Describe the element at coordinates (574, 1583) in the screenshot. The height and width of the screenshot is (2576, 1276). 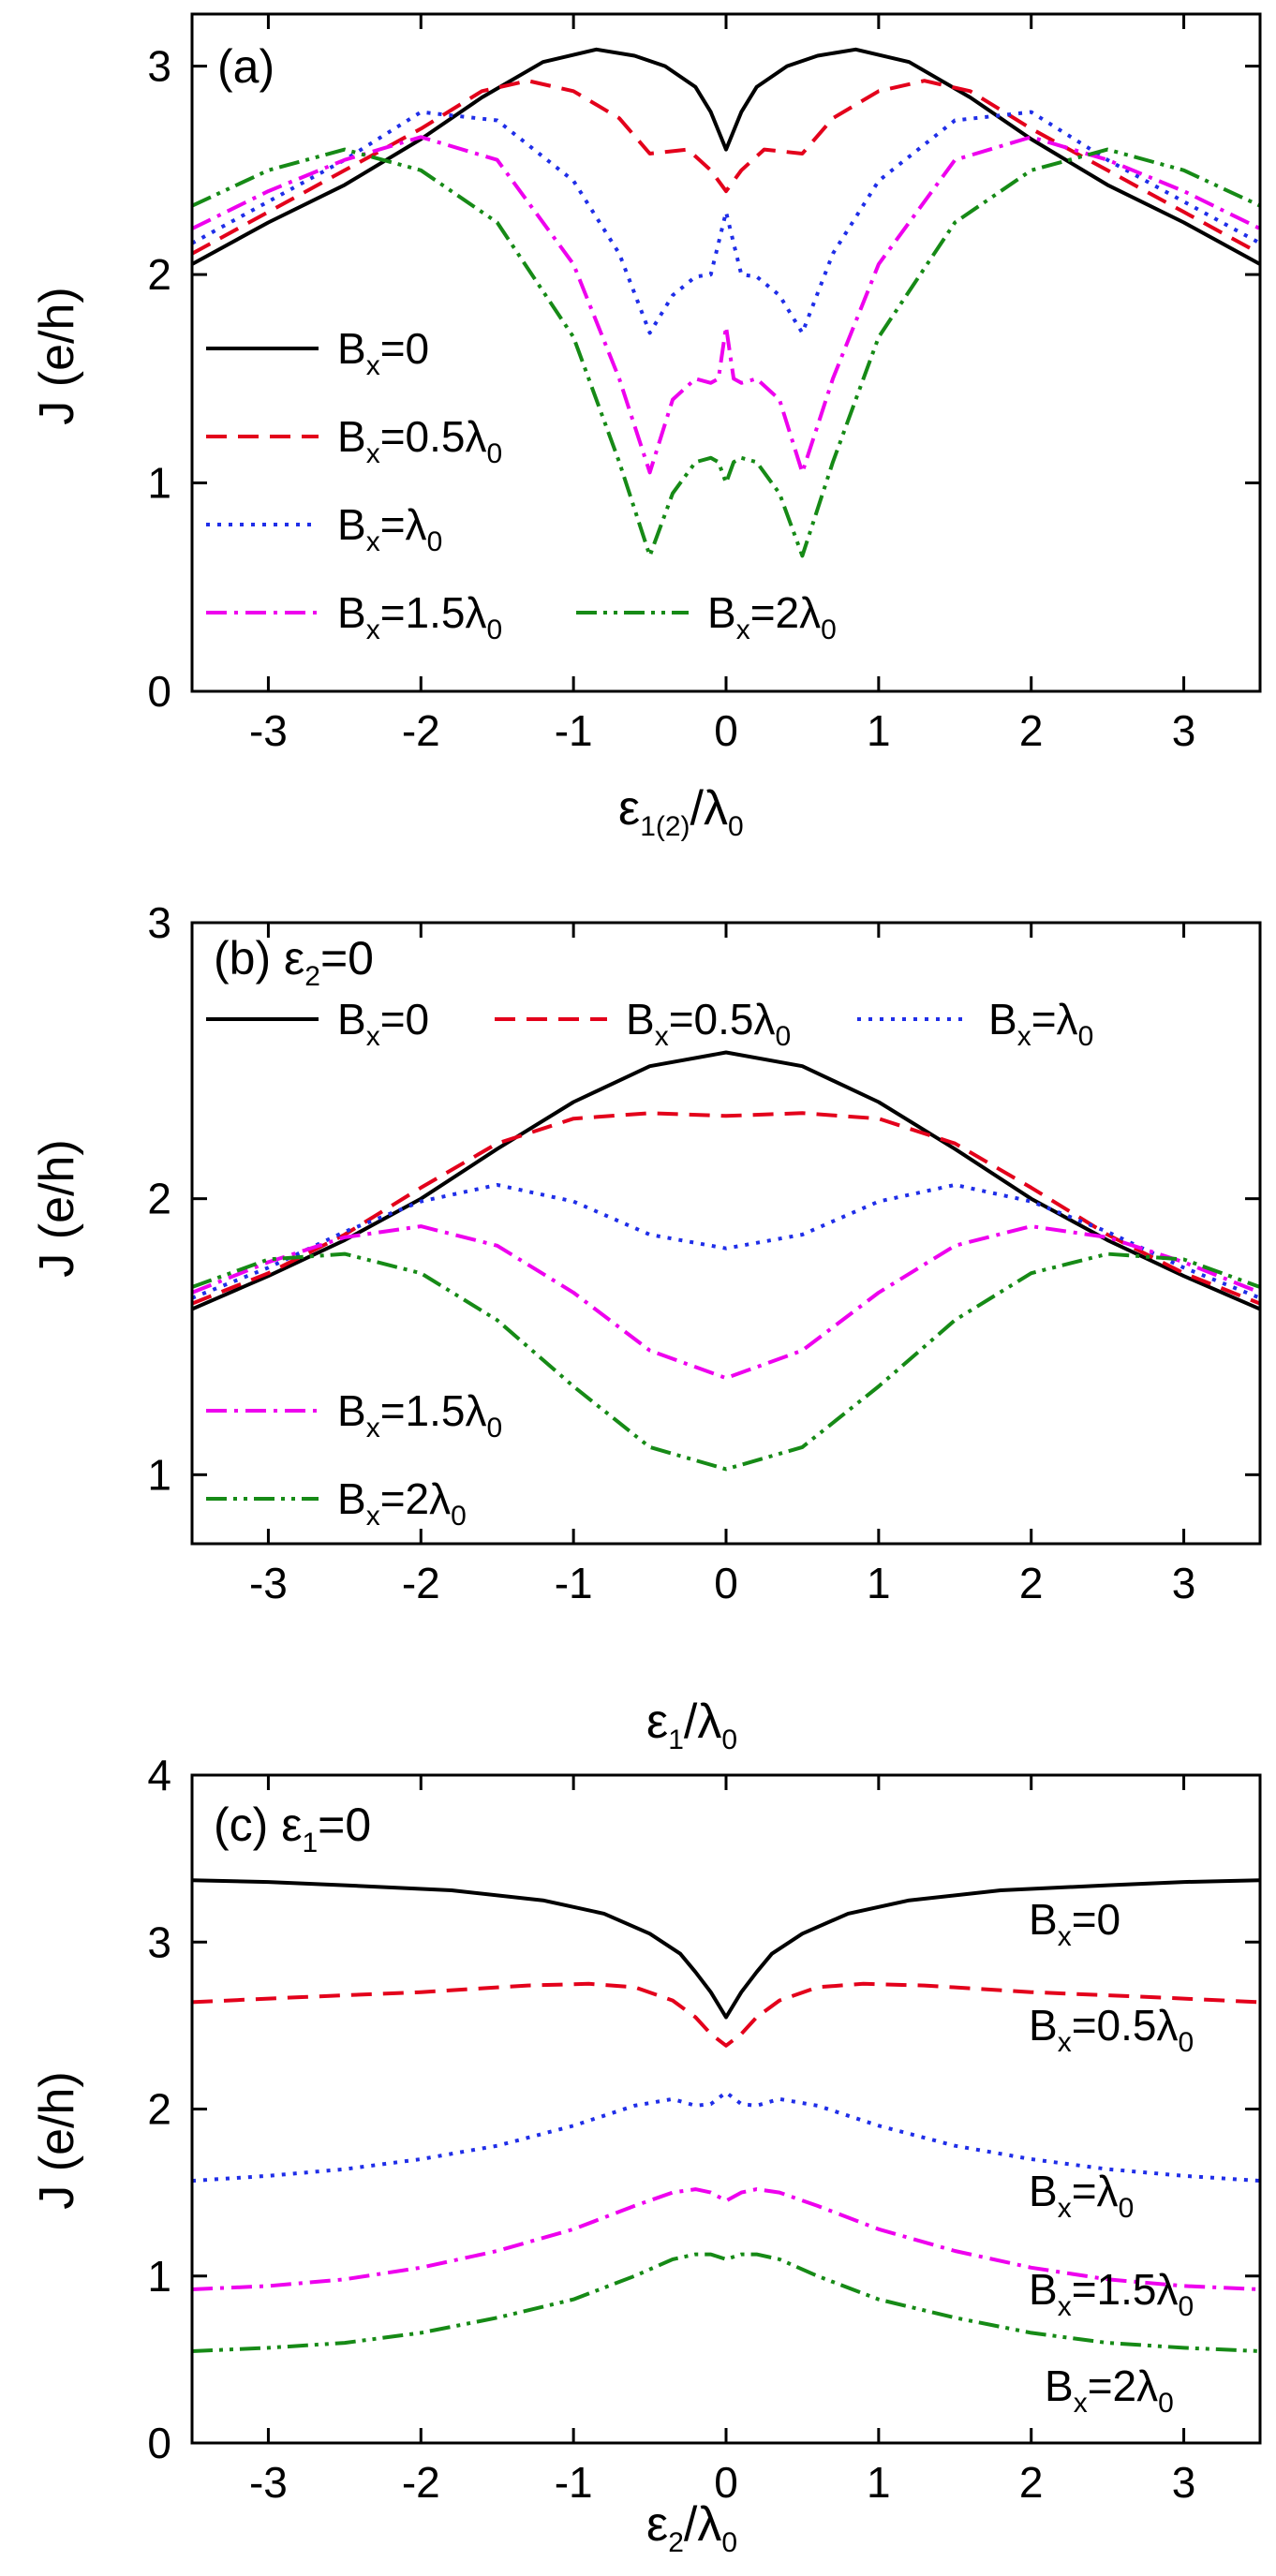
I see `panel-b-xtick-label: -1` at that location.